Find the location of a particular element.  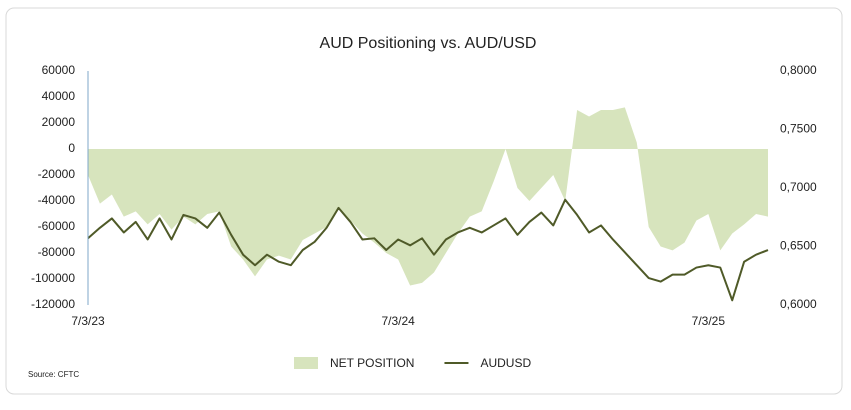

y2-tick-label: 0,6000 is located at coordinates (798, 304).